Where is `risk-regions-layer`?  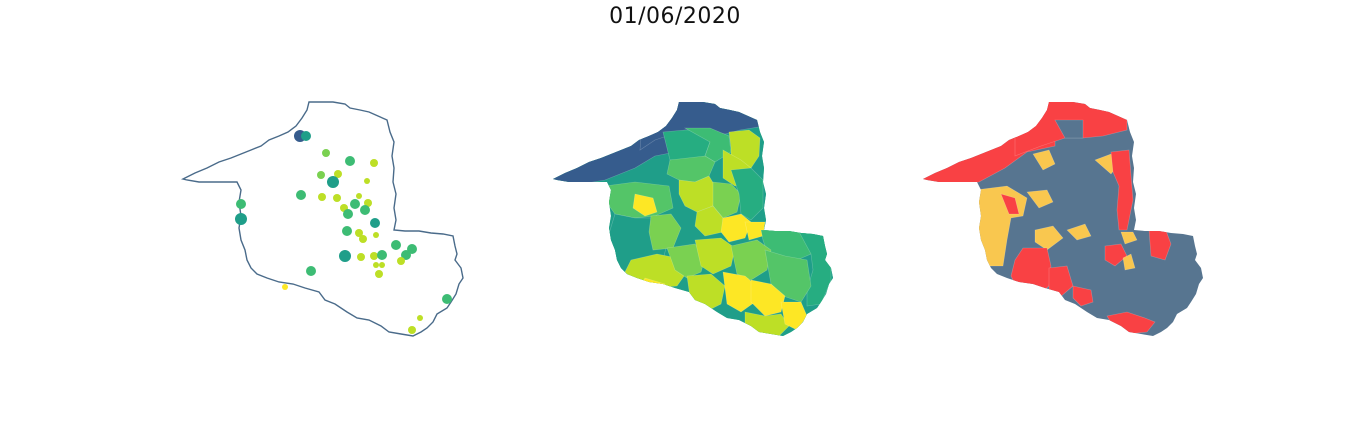 risk-regions-layer is located at coordinates (1063, 219).